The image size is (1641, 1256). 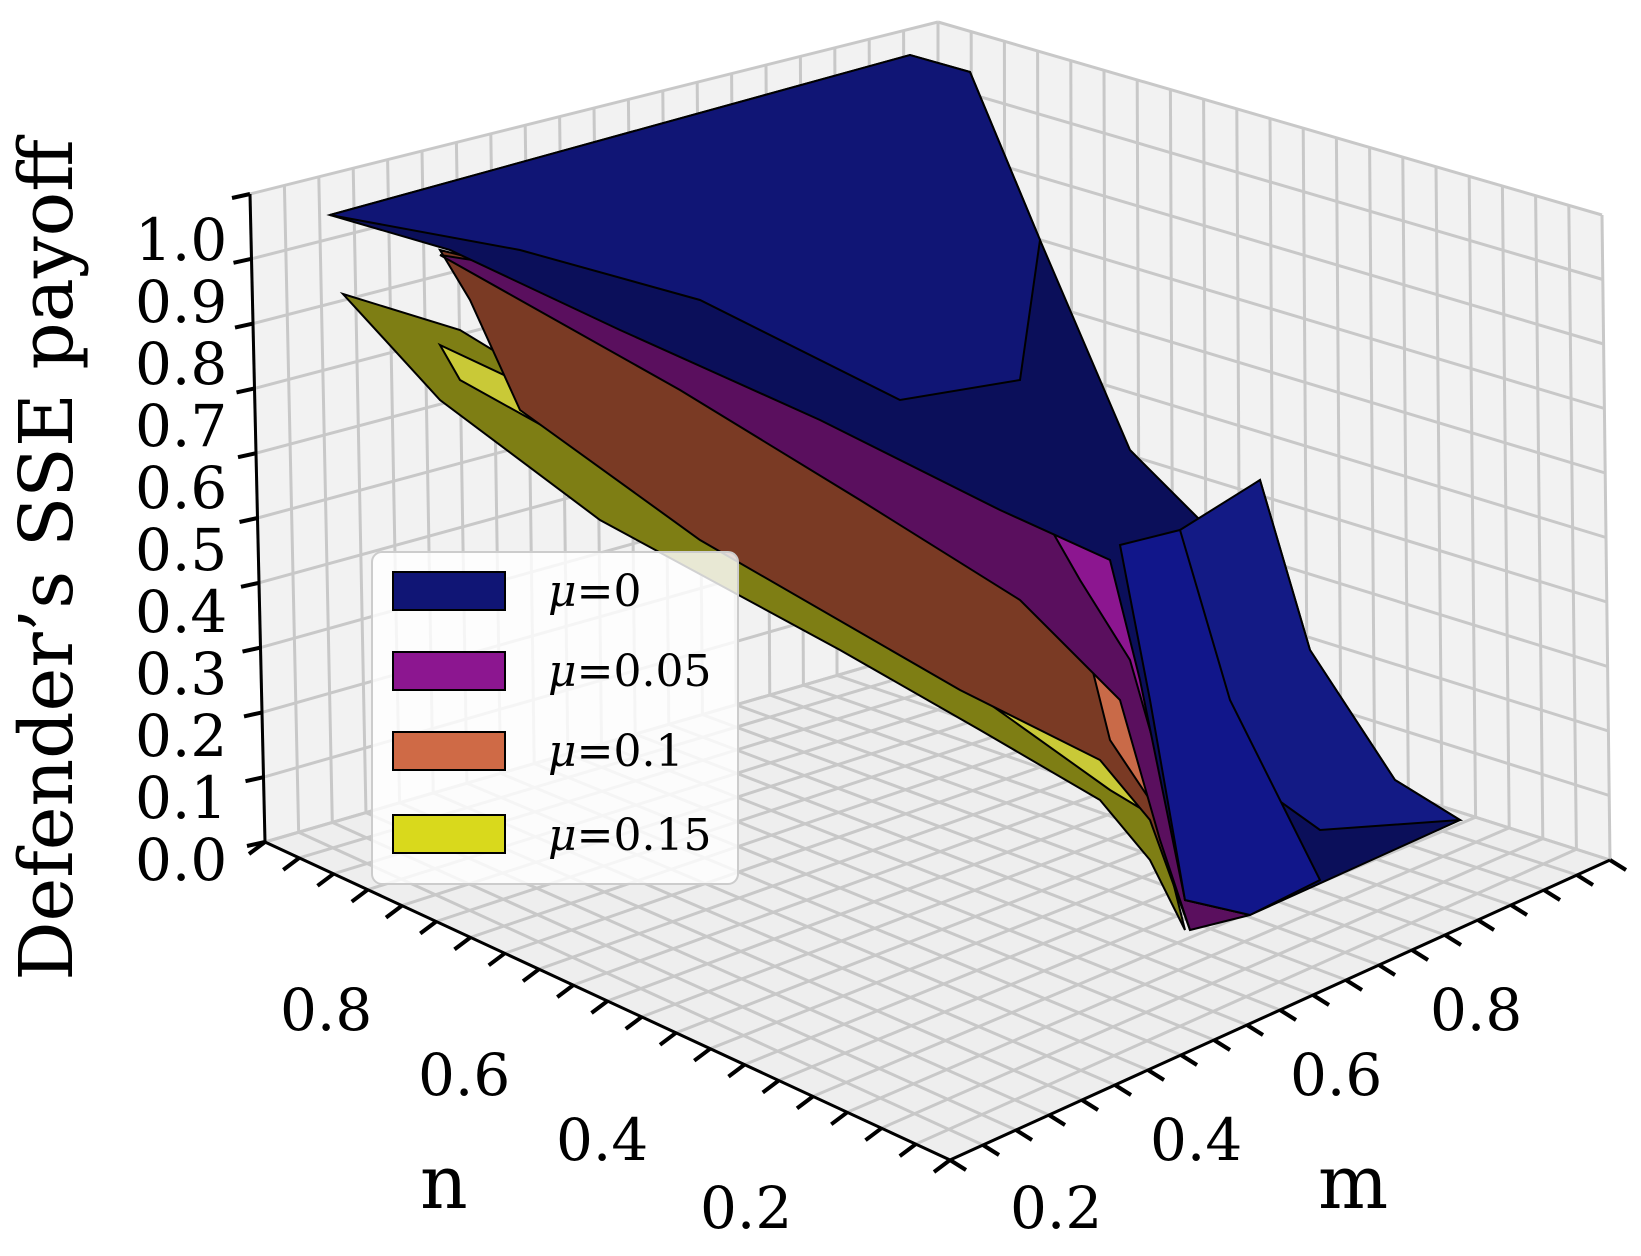 I want to click on legend-frame, so click(x=555, y=718).